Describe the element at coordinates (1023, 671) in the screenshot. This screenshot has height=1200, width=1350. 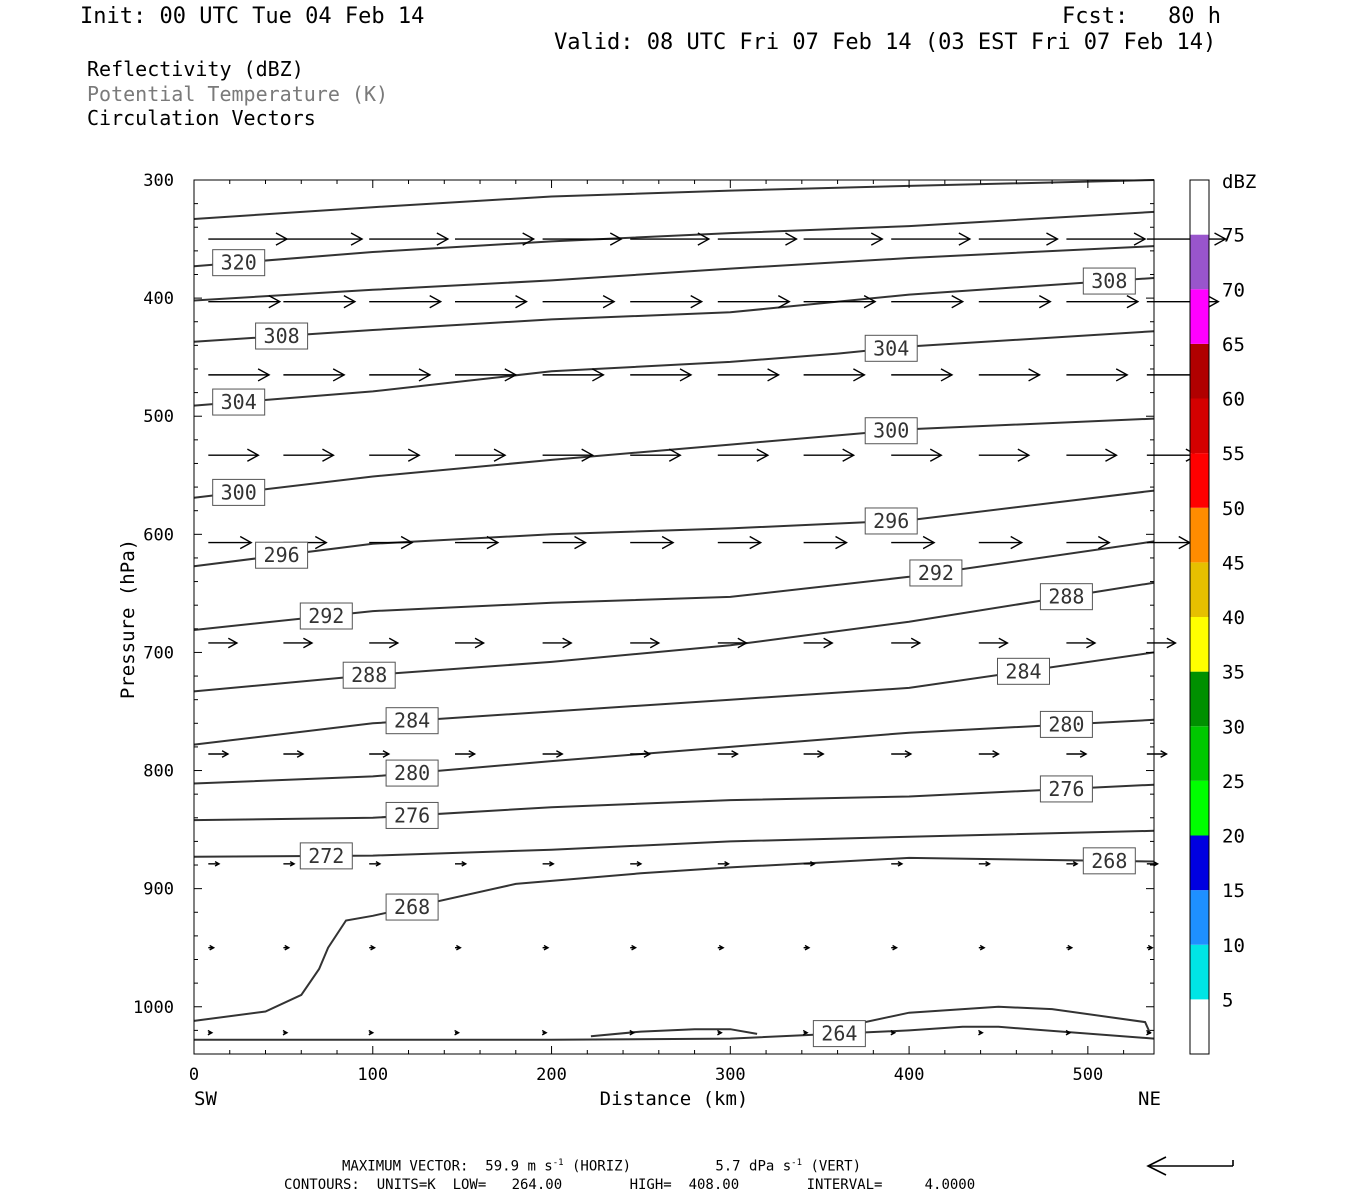
I see `contour-label-284: 284` at that location.